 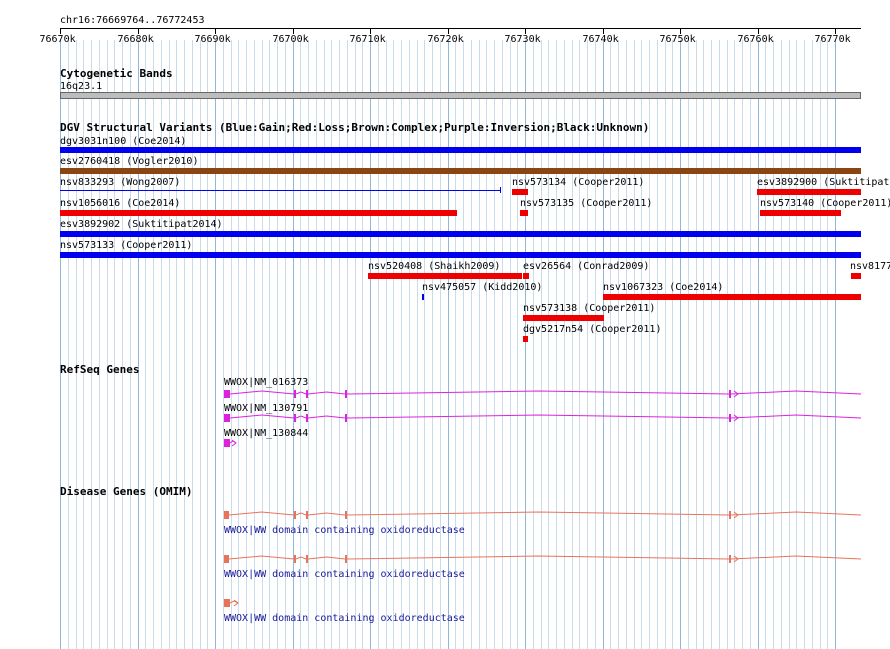 I want to click on ruler-tick-label: 76750k, so click(x=677, y=39).